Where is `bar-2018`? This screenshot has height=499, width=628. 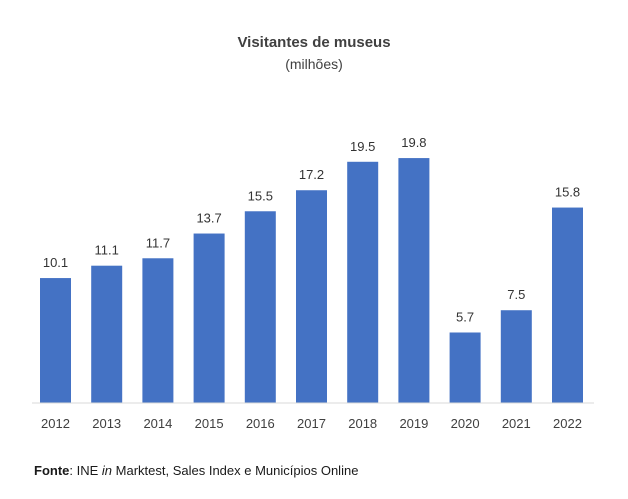
bar-2018 is located at coordinates (363, 282).